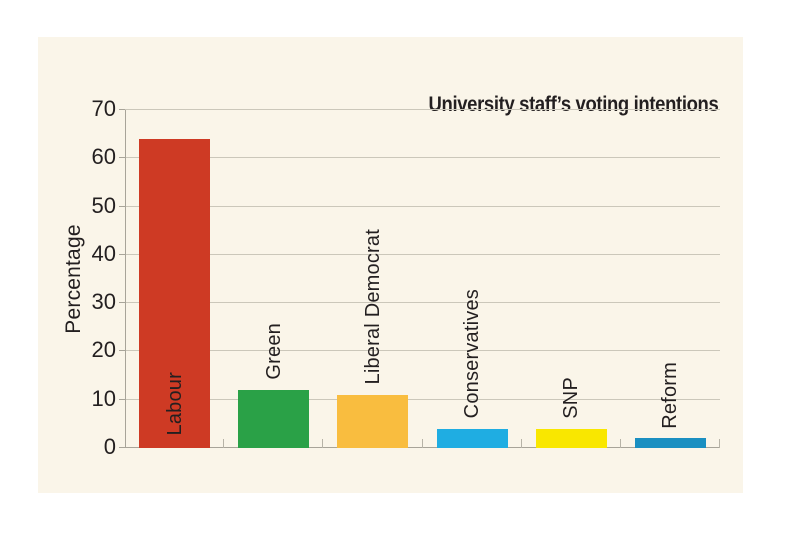 This screenshot has height=543, width=785. Describe the element at coordinates (109, 446) in the screenshot. I see `y-tick-label-0: 0` at that location.